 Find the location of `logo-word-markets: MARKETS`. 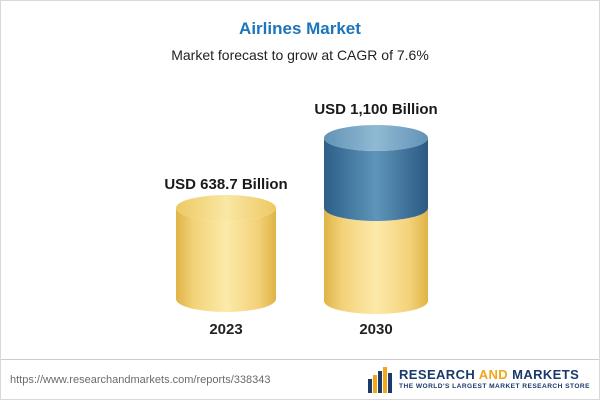

logo-word-markets: MARKETS is located at coordinates (546, 375).